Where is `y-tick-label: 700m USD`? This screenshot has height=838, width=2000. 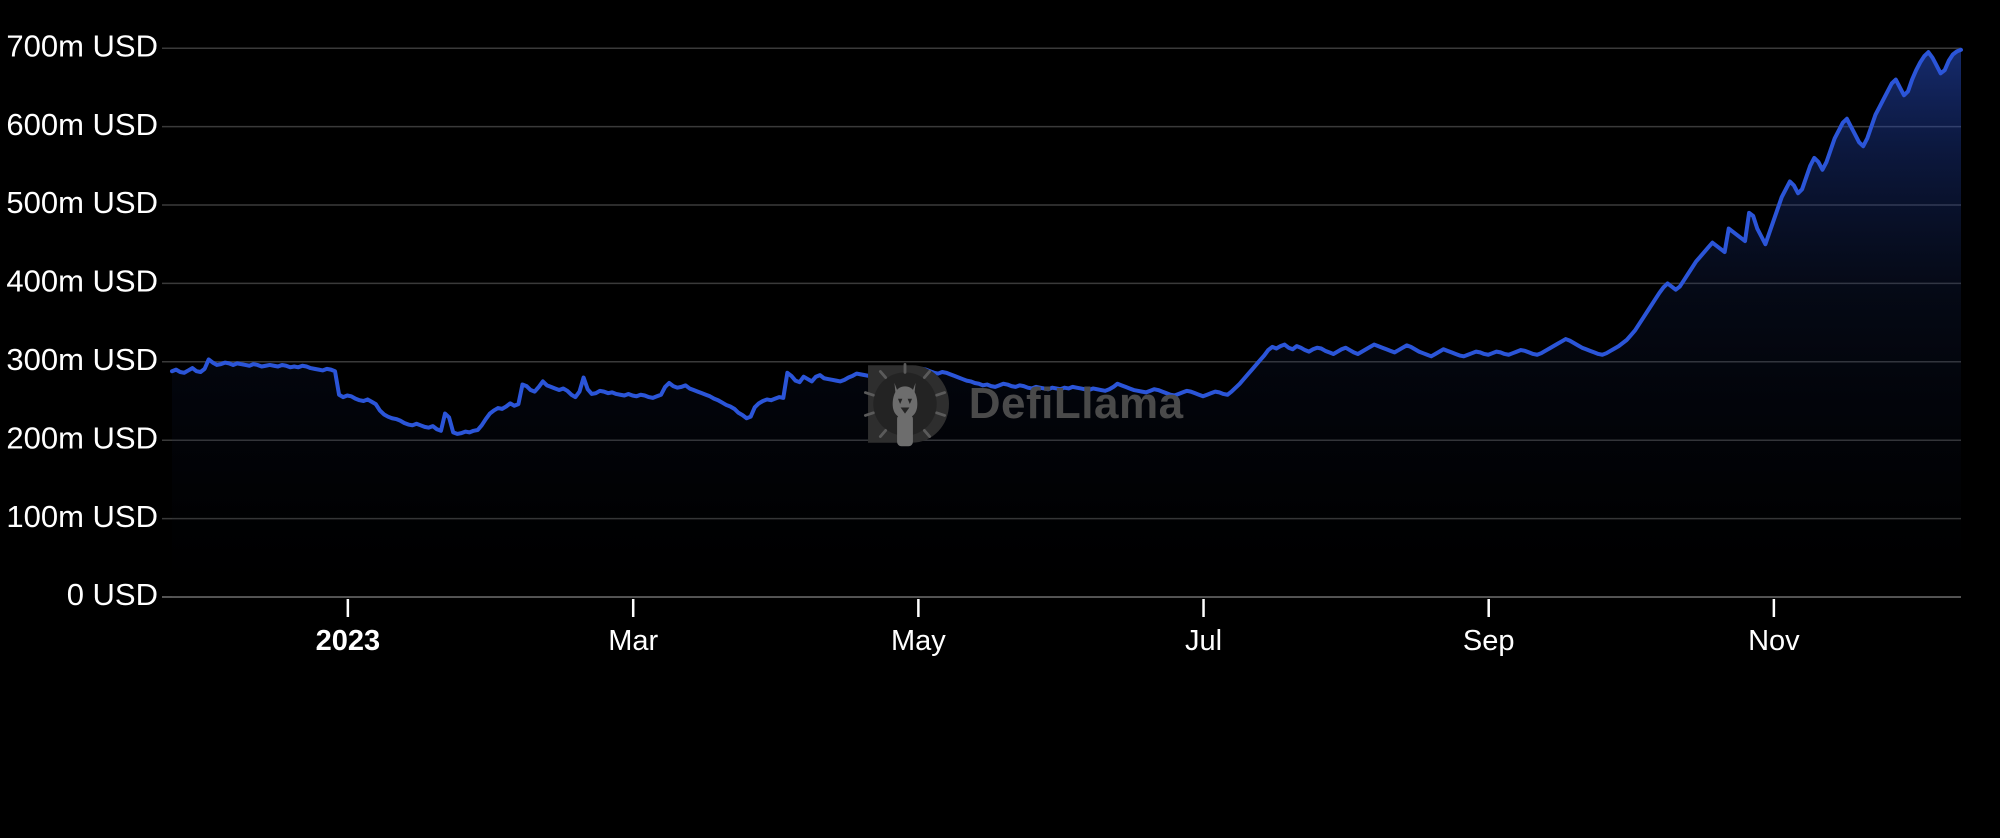 y-tick-label: 700m USD is located at coordinates (82, 45).